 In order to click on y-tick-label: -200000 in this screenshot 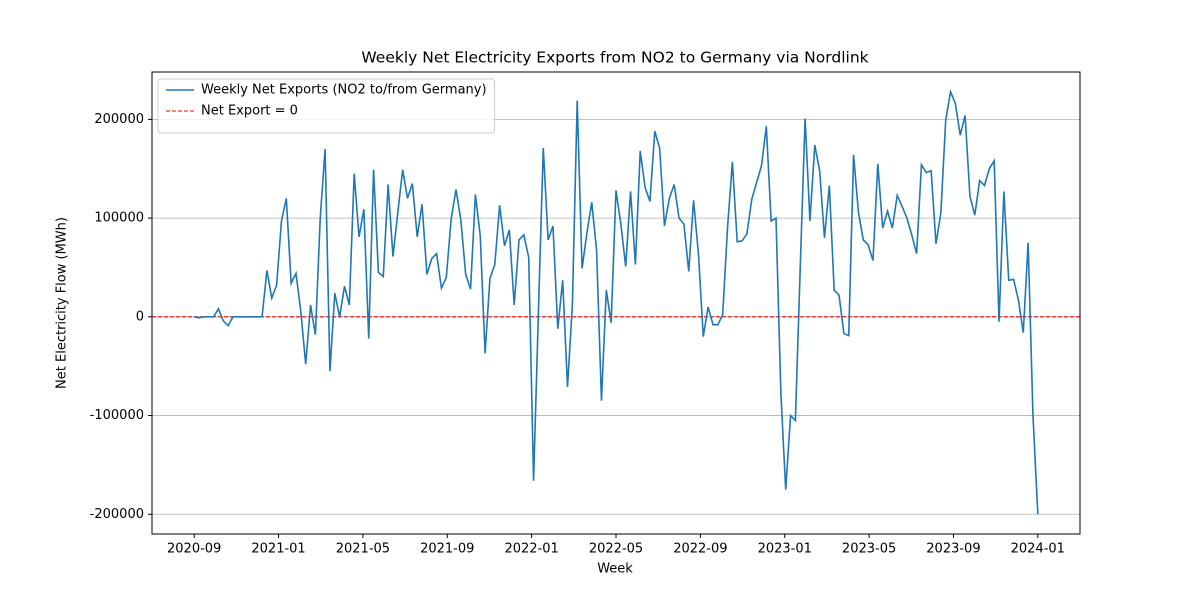, I will do `click(117, 514)`.